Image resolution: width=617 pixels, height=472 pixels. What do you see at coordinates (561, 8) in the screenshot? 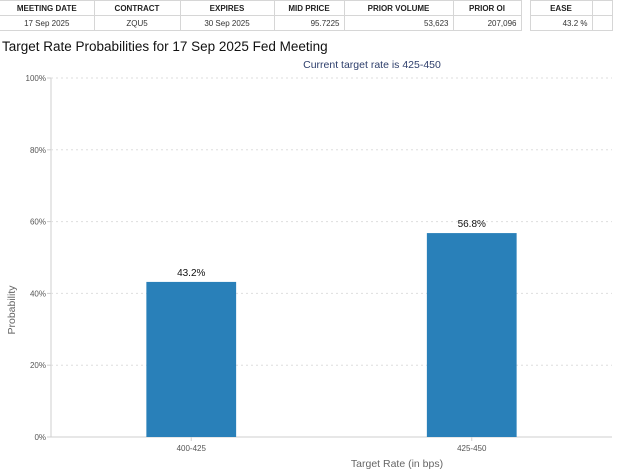
I see `header-ease: EASE` at bounding box center [561, 8].